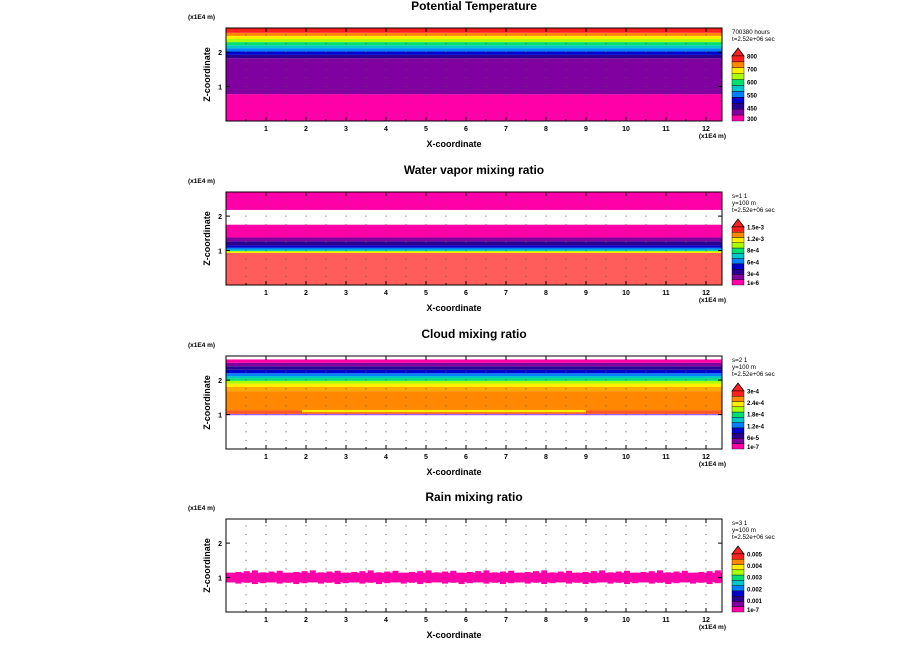 The image size is (904, 654). Describe the element at coordinates (738, 52) in the screenshot. I see `legend-arrow` at that location.